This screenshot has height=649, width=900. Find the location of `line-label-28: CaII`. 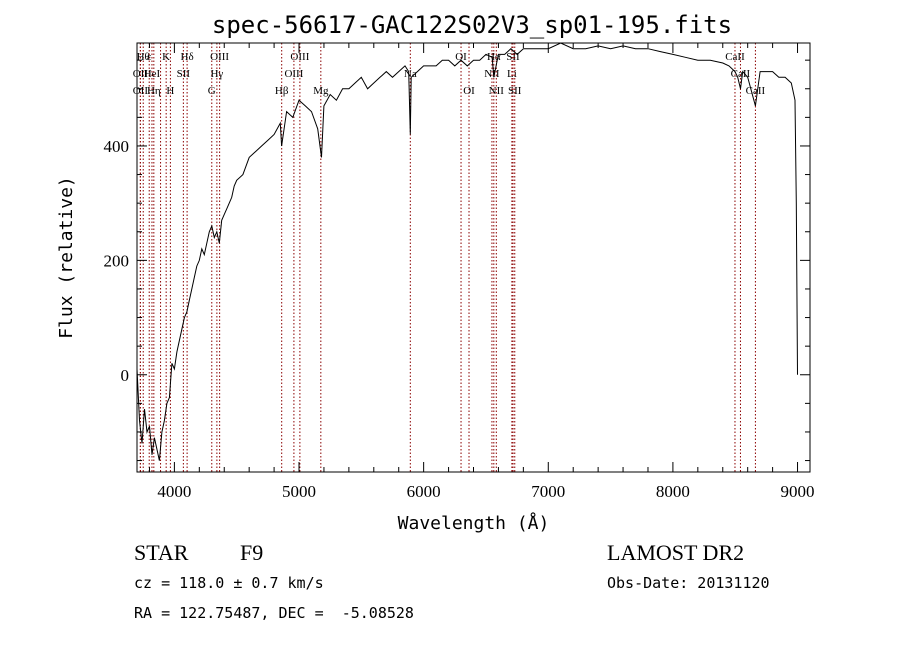

line-label-28: CaII is located at coordinates (741, 74).